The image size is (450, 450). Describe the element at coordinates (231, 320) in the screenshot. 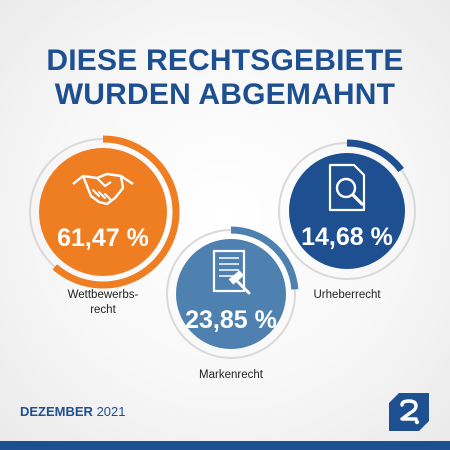

I see `value-label: 23,85 %` at that location.